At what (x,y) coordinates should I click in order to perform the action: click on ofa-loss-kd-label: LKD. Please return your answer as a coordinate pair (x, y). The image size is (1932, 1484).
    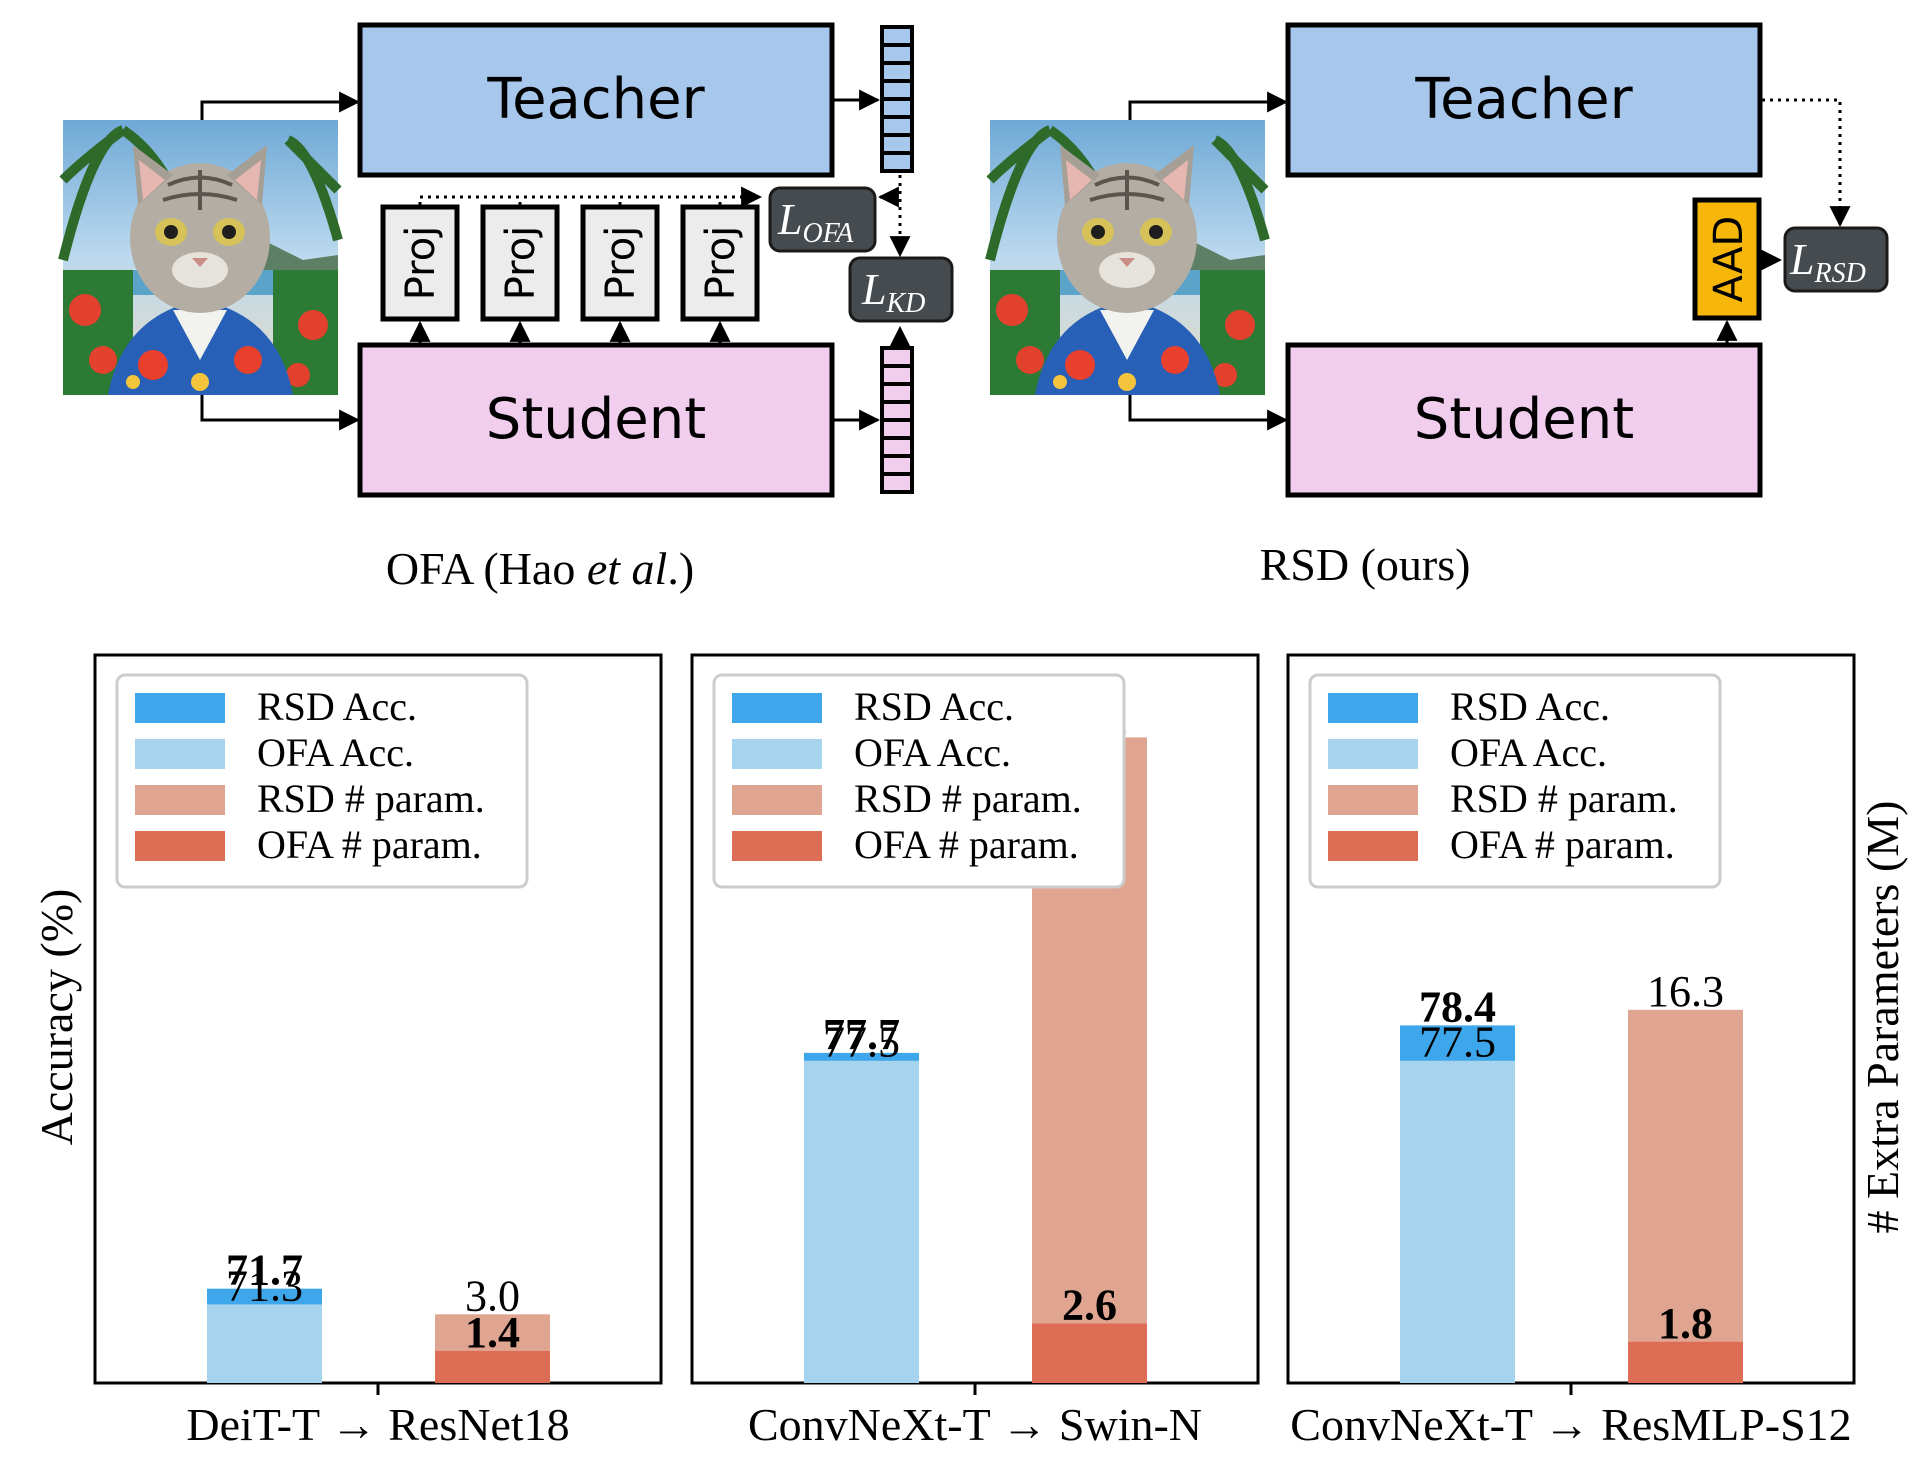
    Looking at the image, I should click on (893, 292).